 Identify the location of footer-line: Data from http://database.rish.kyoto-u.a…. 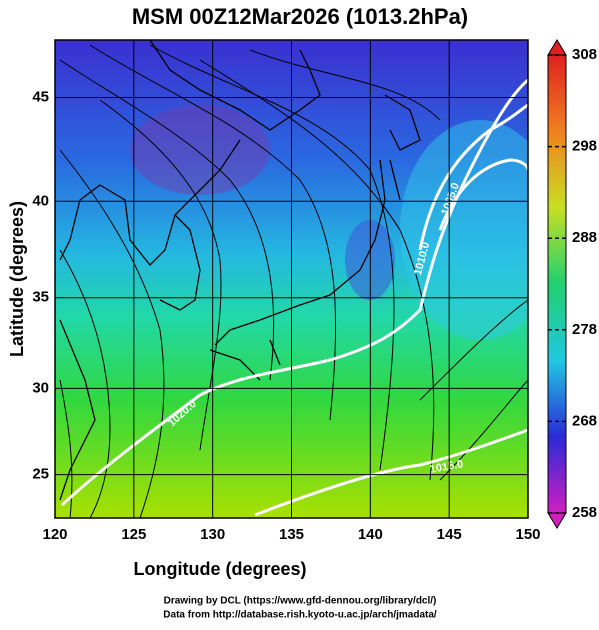
(300, 615).